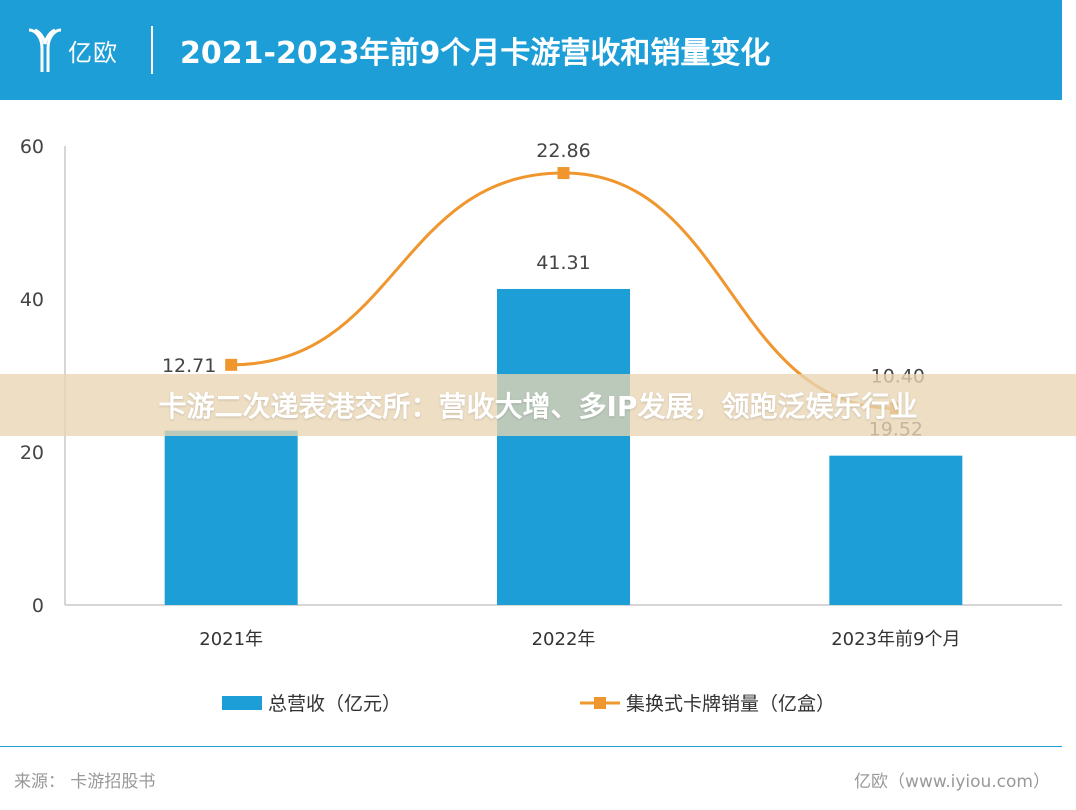 The width and height of the screenshot is (1076, 810). I want to click on x-tick-label: 2022年, so click(564, 639).